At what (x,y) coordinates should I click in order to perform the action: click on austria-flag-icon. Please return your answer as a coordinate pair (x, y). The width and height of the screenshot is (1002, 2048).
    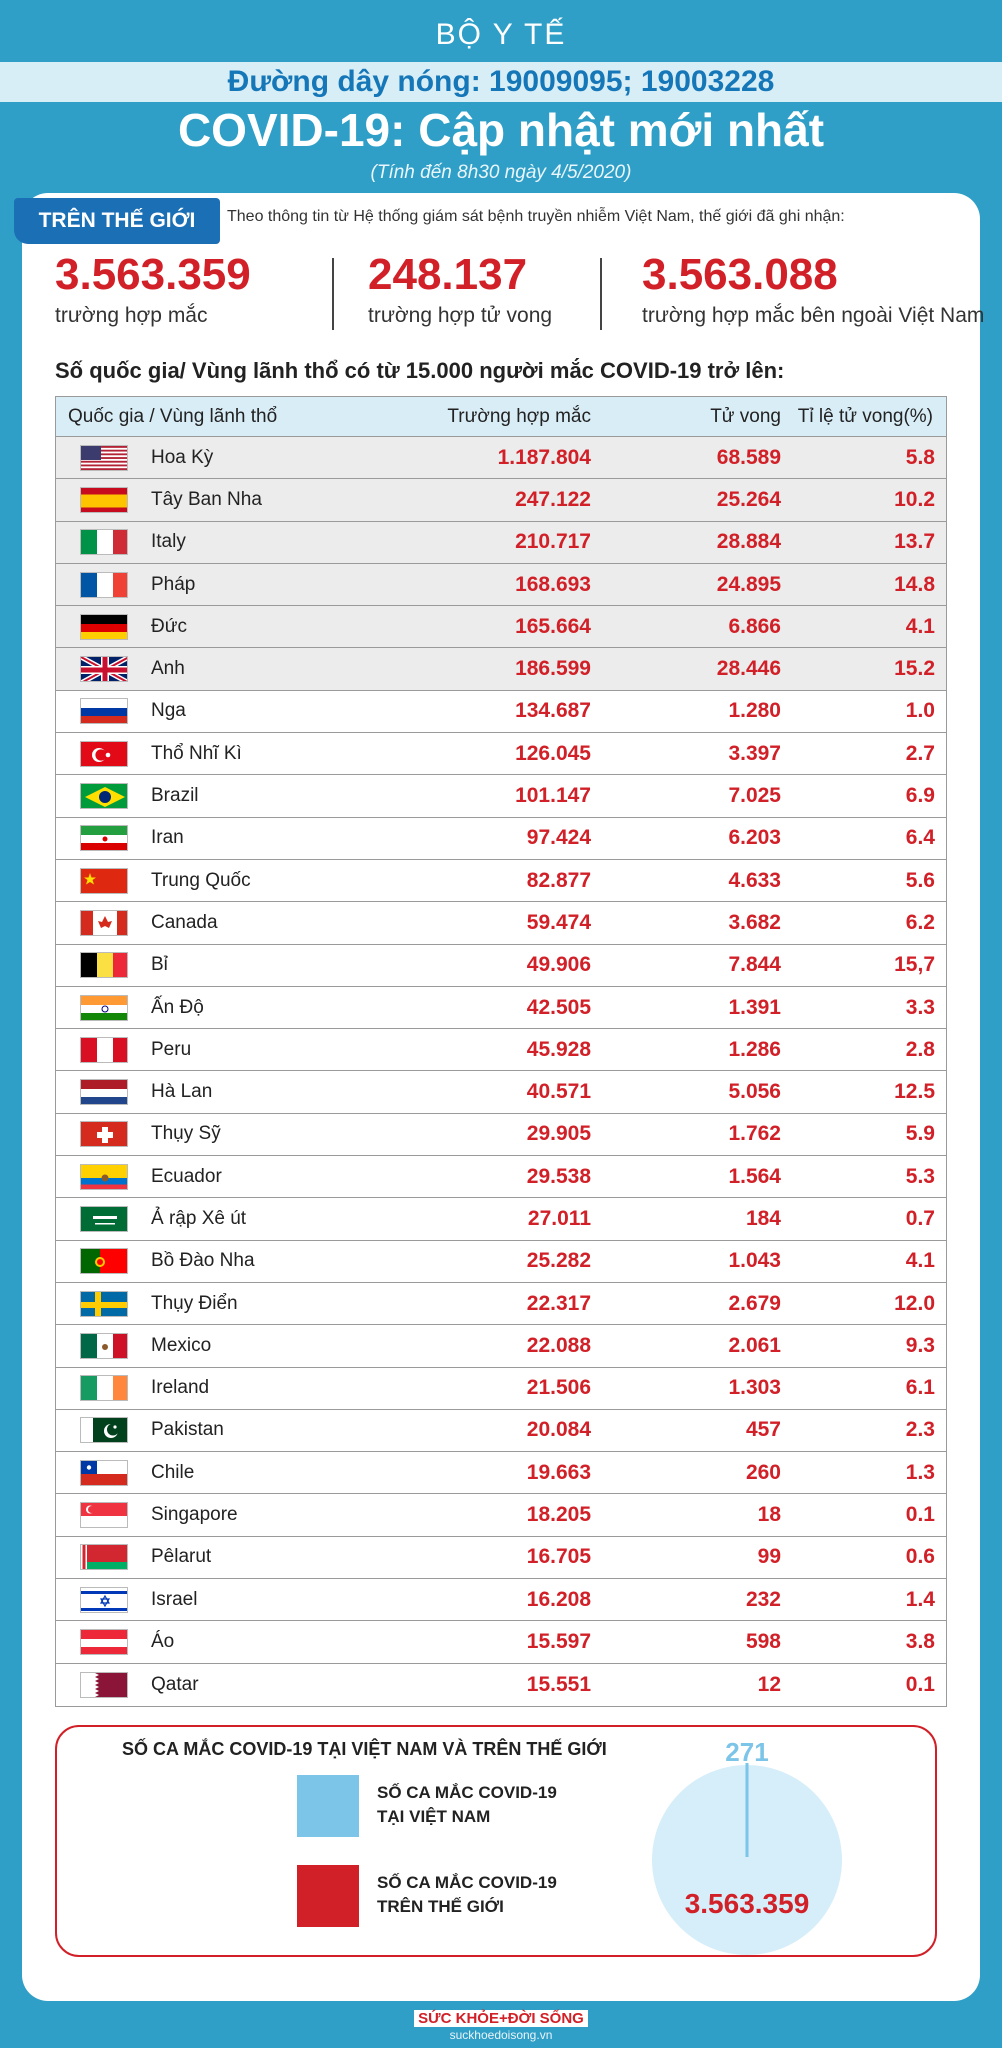
    Looking at the image, I should click on (103, 1641).